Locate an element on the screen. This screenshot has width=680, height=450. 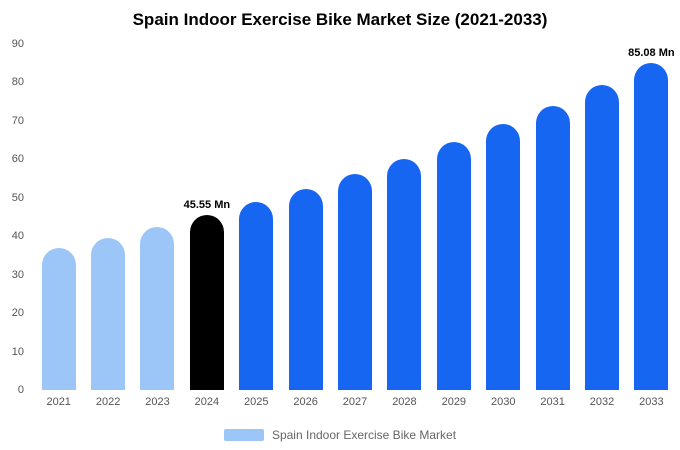
bar-2021 is located at coordinates (58, 318).